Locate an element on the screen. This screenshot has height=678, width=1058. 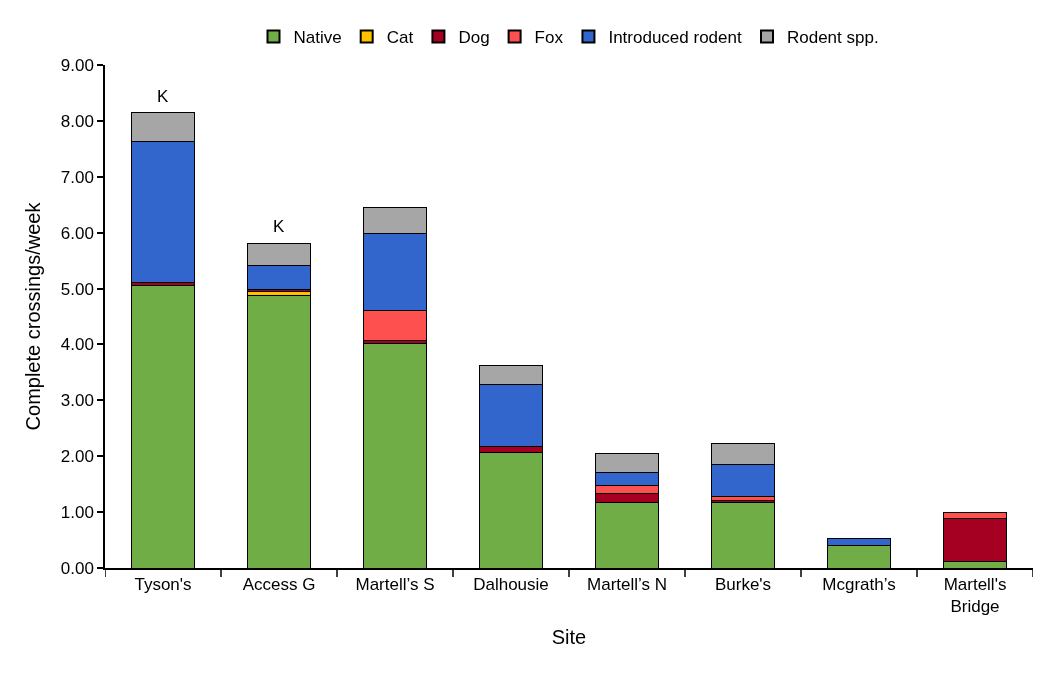
y-axis-title: Complete crossings/week is located at coordinates (32, 316).